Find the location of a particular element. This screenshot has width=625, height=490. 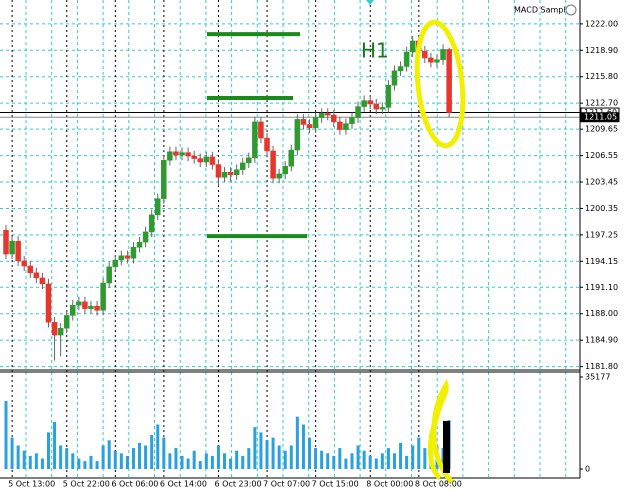

price-label-box is located at coordinates (600, 117).